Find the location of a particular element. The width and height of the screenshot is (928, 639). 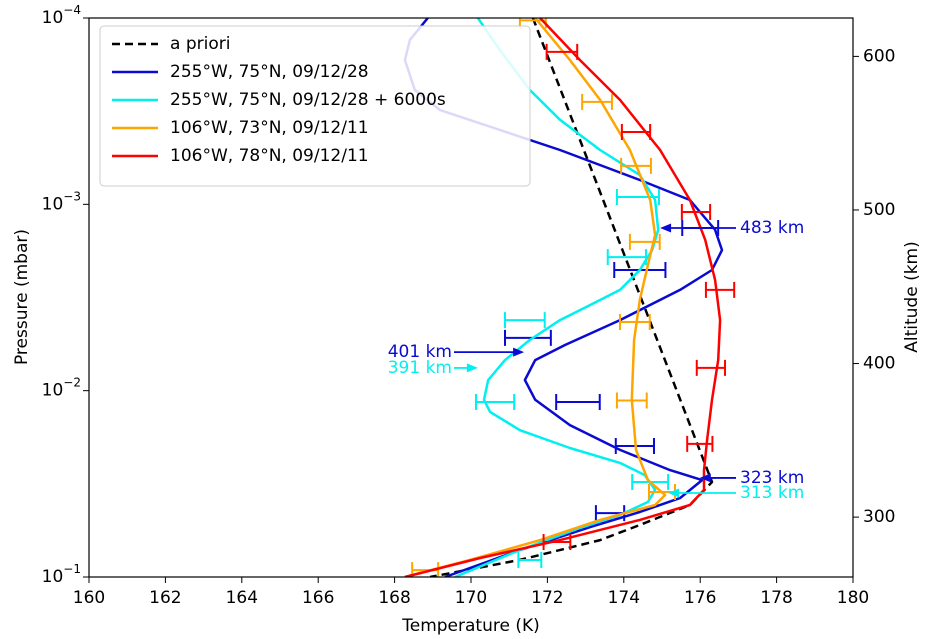

x-tick-label: 174 is located at coordinates (624, 598).